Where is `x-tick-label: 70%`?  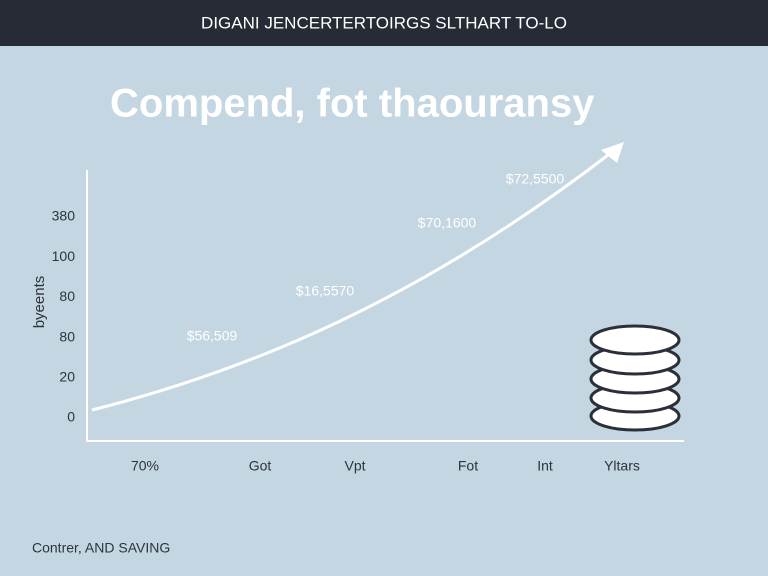
x-tick-label: 70% is located at coordinates (145, 466).